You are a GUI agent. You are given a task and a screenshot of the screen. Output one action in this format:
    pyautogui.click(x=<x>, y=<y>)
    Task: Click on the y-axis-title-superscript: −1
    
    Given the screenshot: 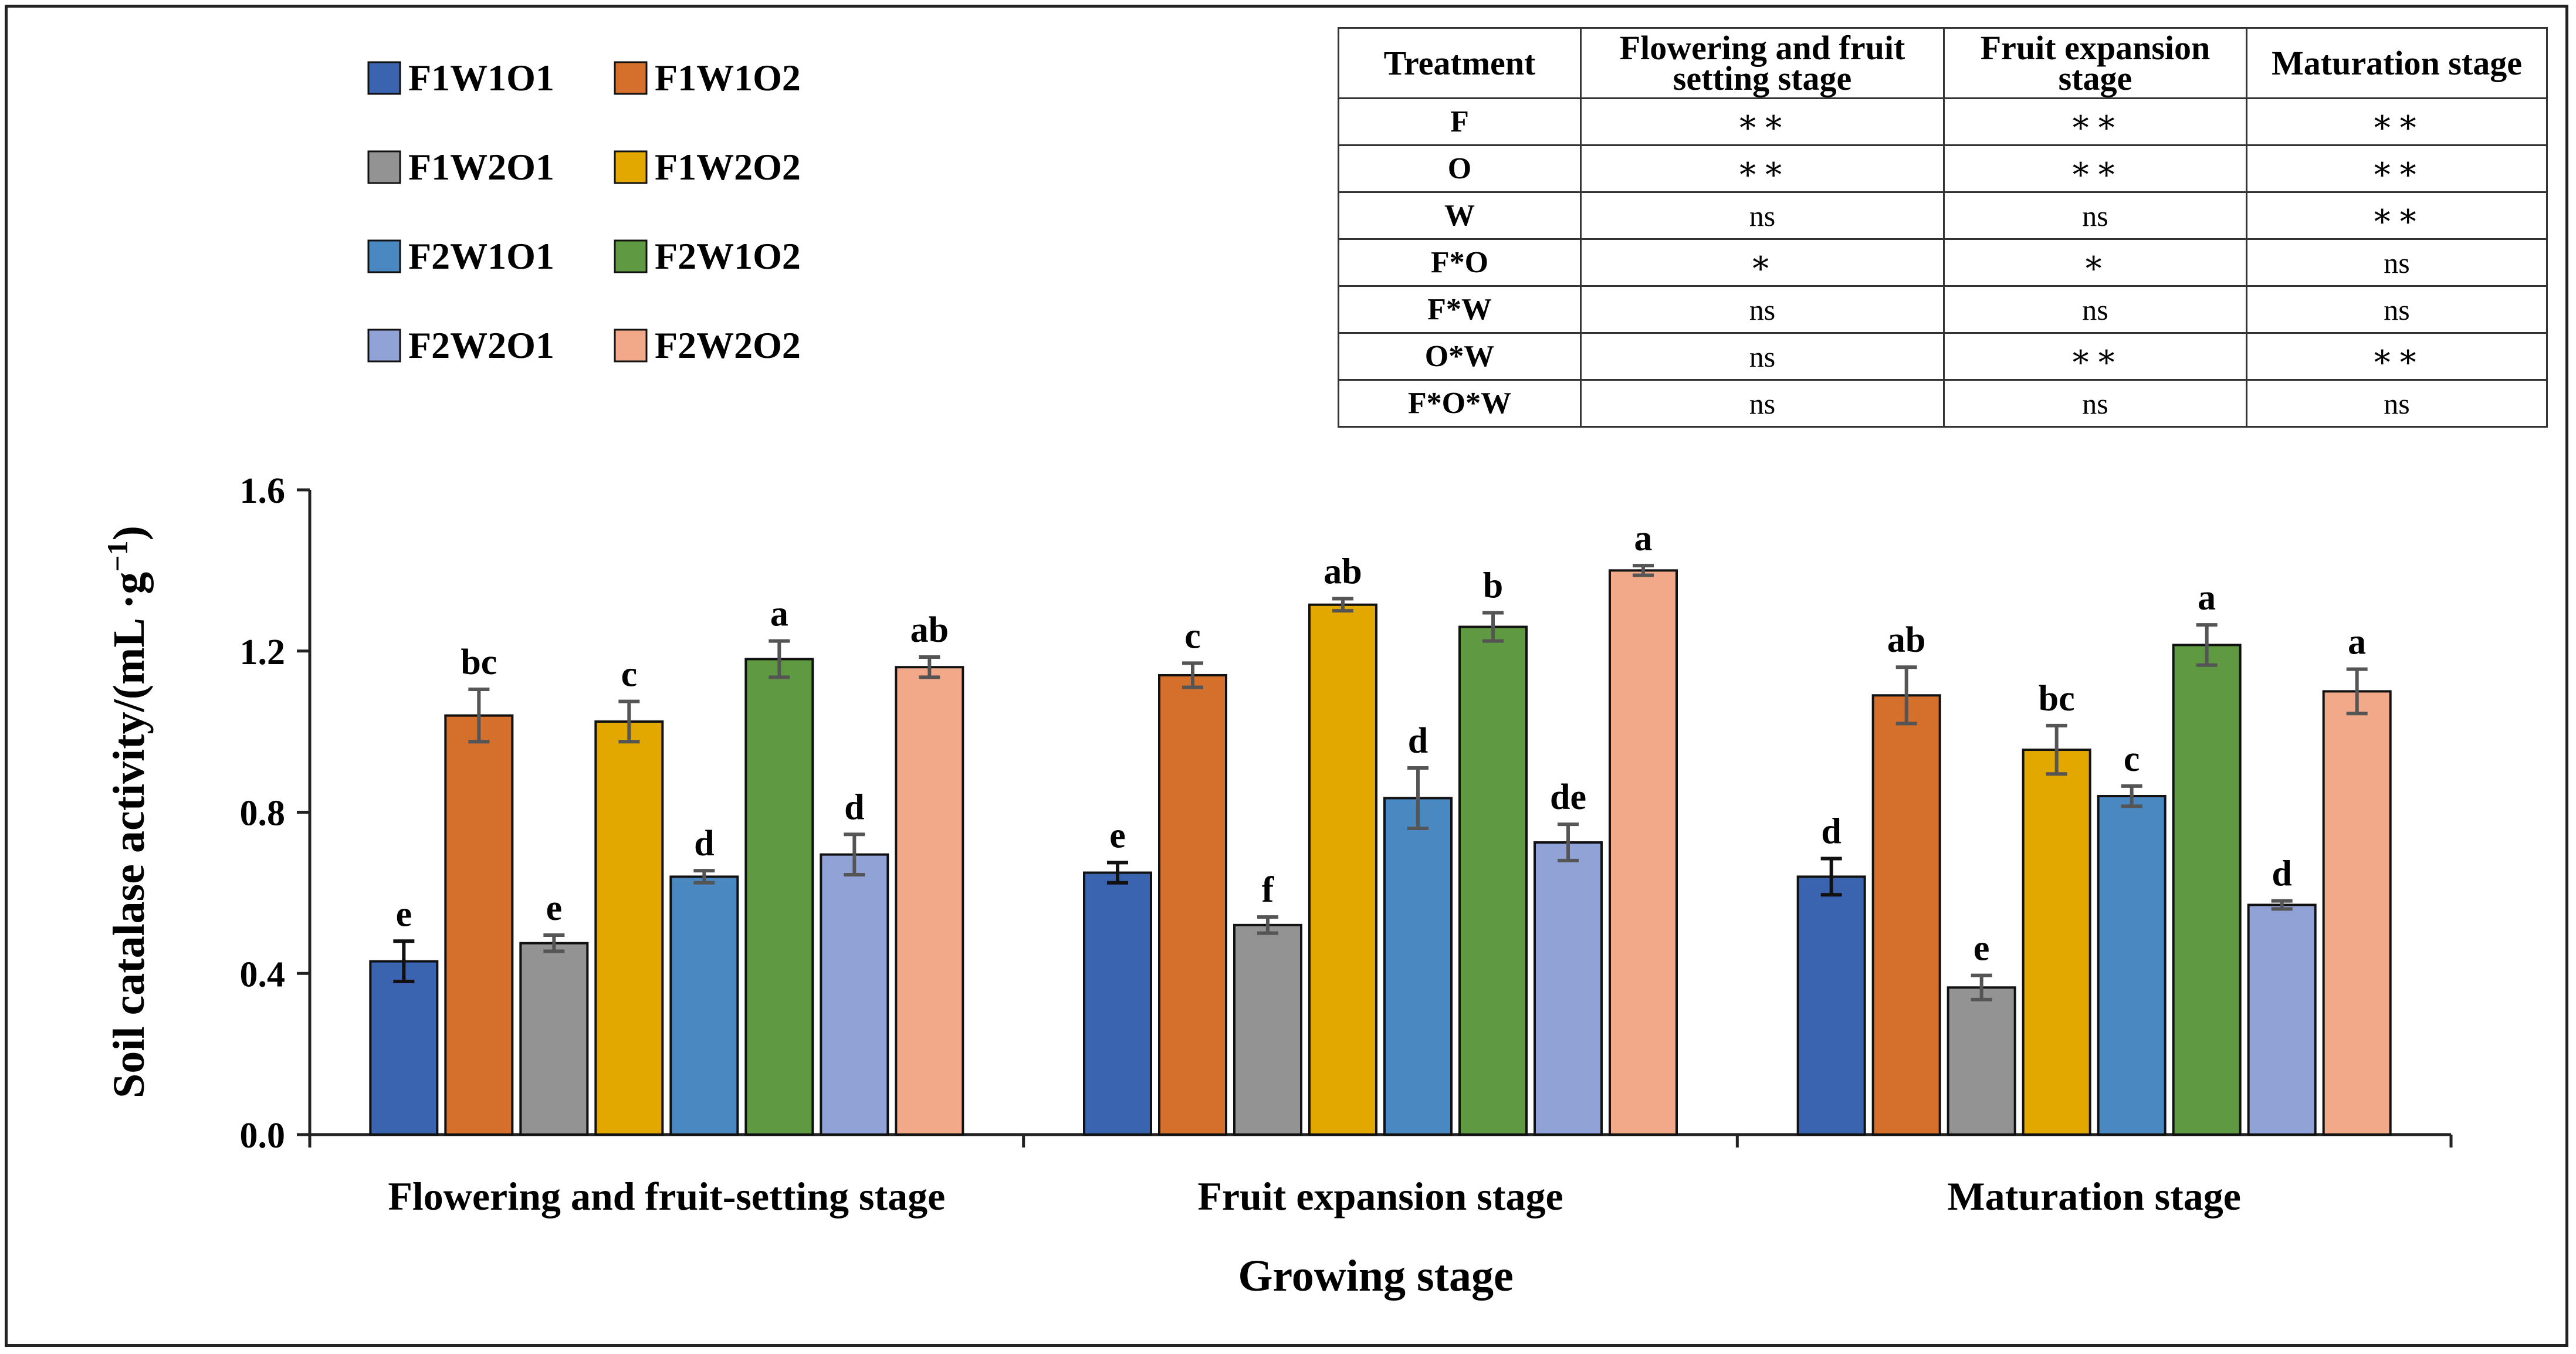 What is the action you would take?
    pyautogui.click(x=117, y=556)
    